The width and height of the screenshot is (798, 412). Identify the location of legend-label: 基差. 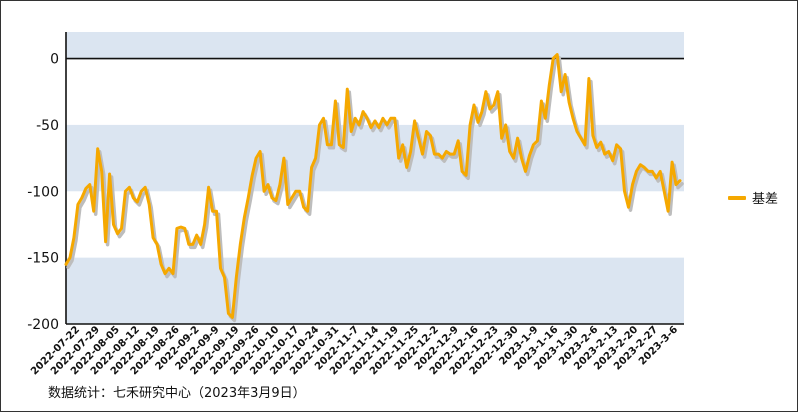
(765, 199).